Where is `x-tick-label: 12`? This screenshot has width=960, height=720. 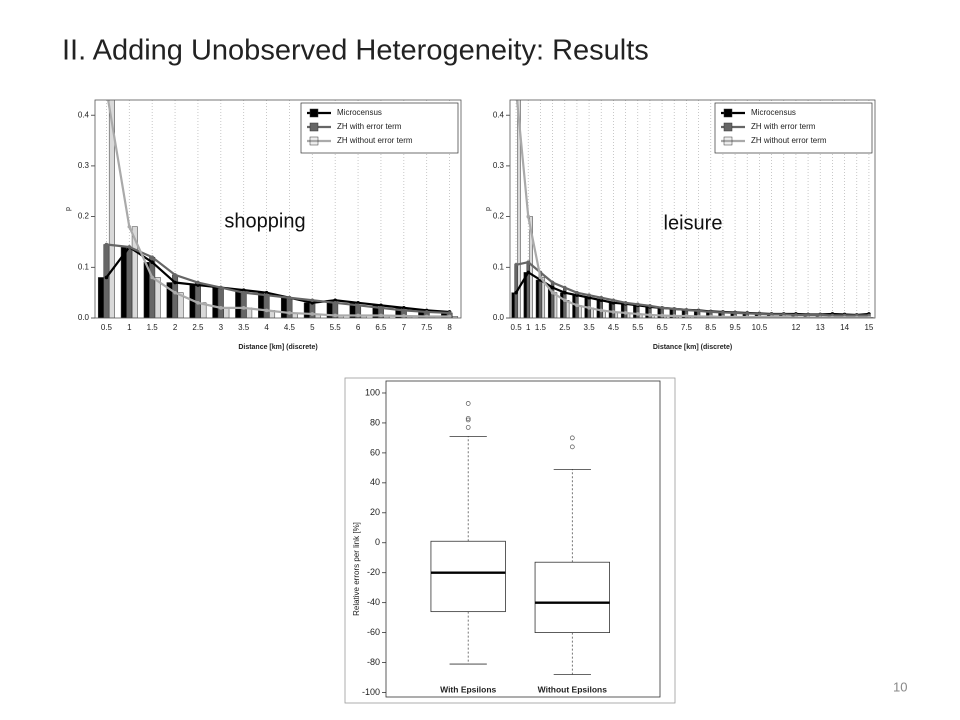 x-tick-label: 12 is located at coordinates (795, 327).